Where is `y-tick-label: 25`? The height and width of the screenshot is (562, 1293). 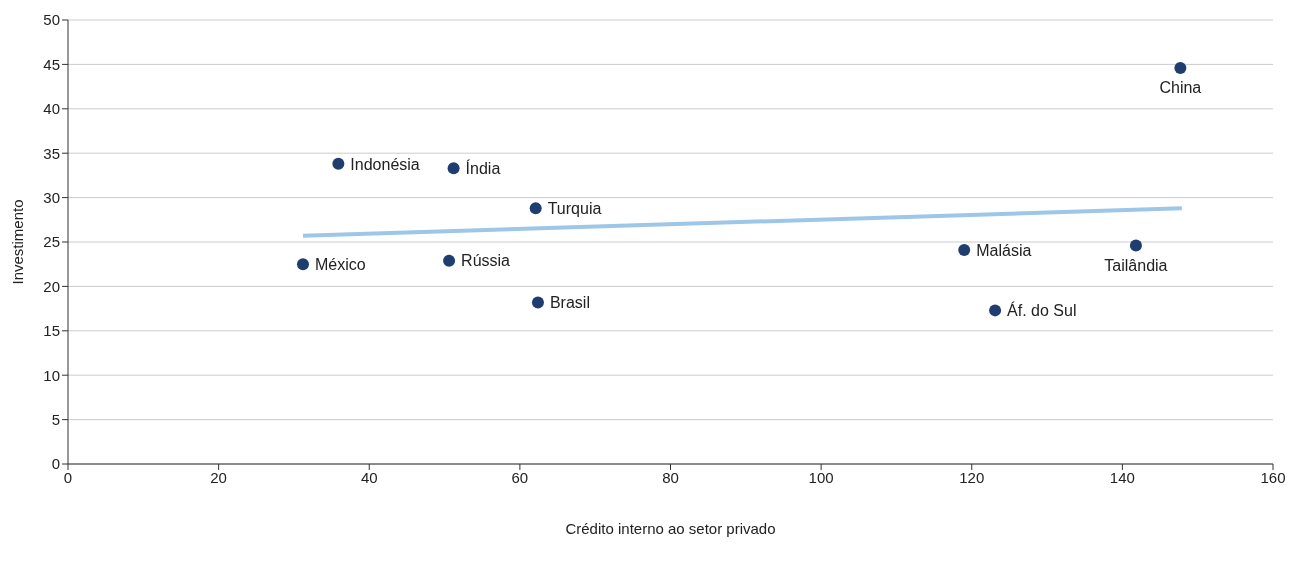 y-tick-label: 25 is located at coordinates (51, 242).